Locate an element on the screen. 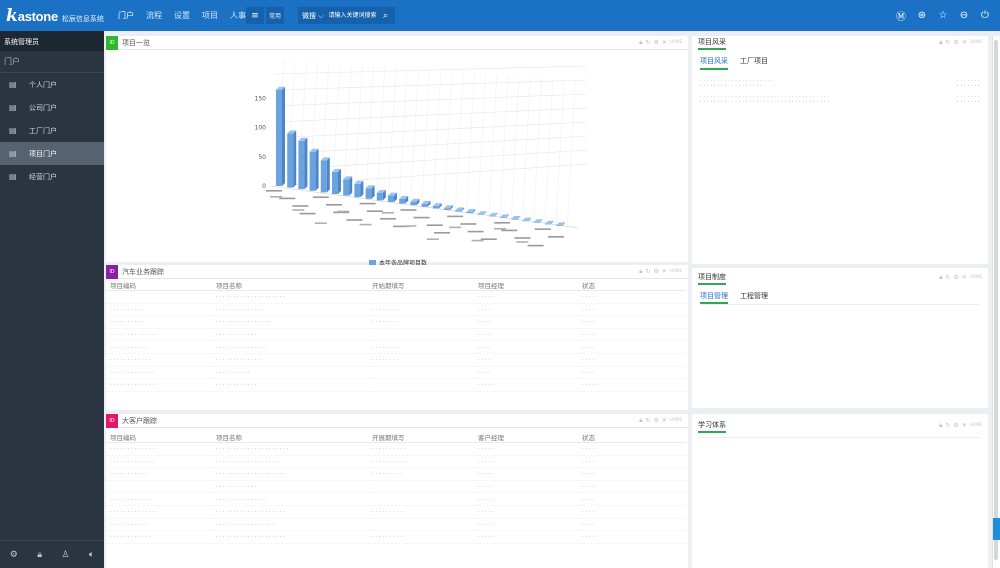 The image size is (1000, 568). help-icon: ⊛ is located at coordinates (922, 15).